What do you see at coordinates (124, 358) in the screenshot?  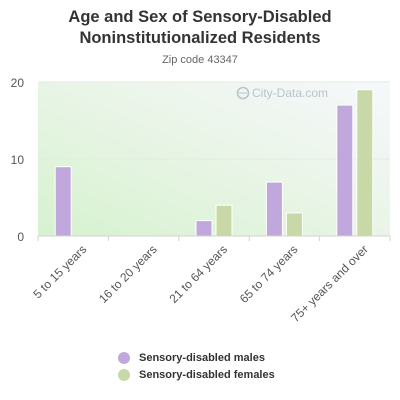 I see `legend-swatch-males` at bounding box center [124, 358].